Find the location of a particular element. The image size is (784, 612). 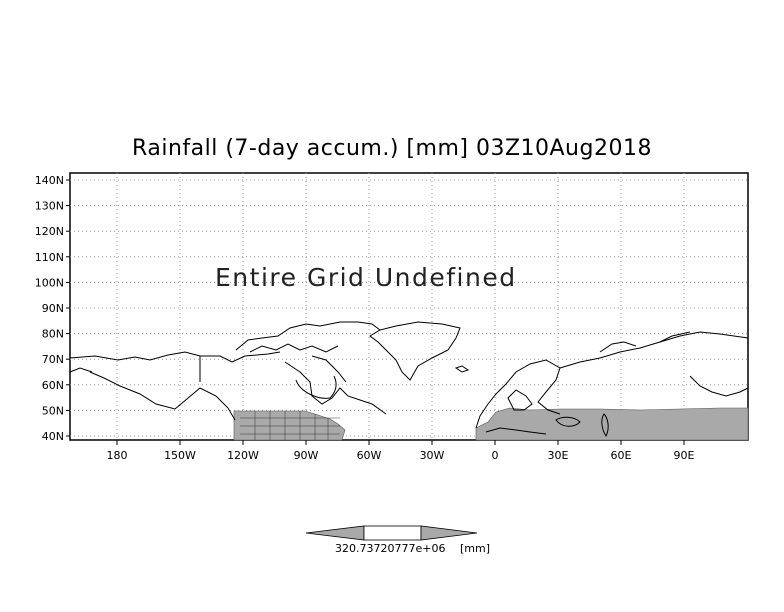

state-boundaries is located at coordinates (290, 425).